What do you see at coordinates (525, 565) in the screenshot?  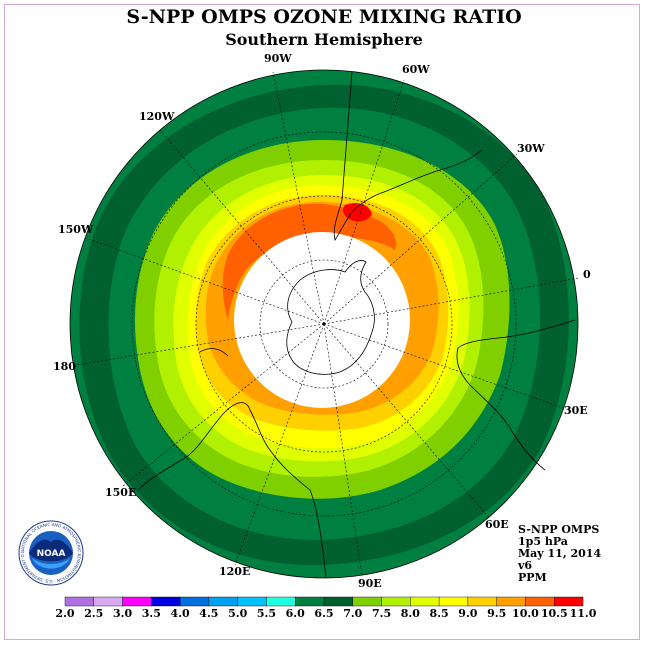 I see `version-label: v6` at bounding box center [525, 565].